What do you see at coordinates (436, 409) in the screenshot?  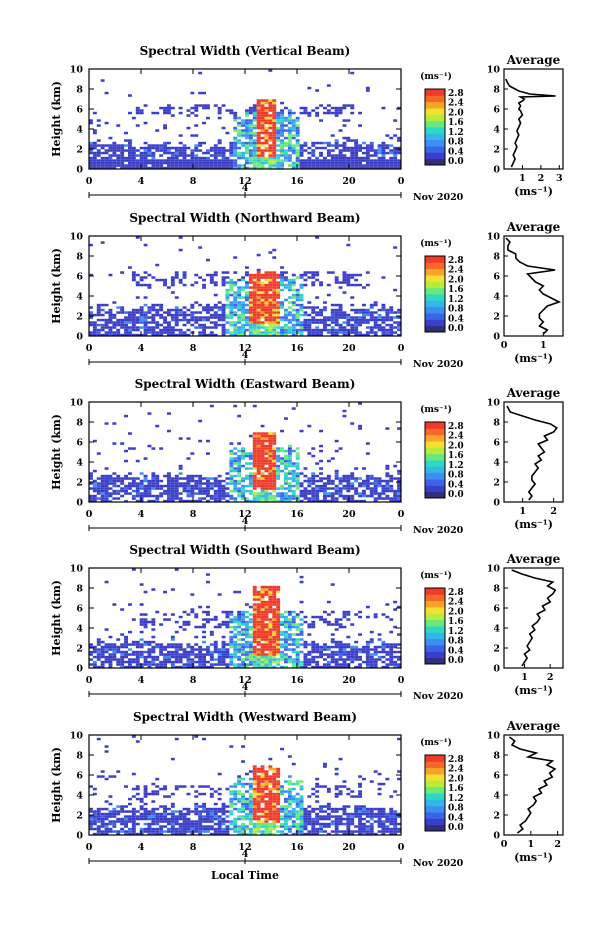 I see `colorbar-unit: (ms⁻¹)` at bounding box center [436, 409].